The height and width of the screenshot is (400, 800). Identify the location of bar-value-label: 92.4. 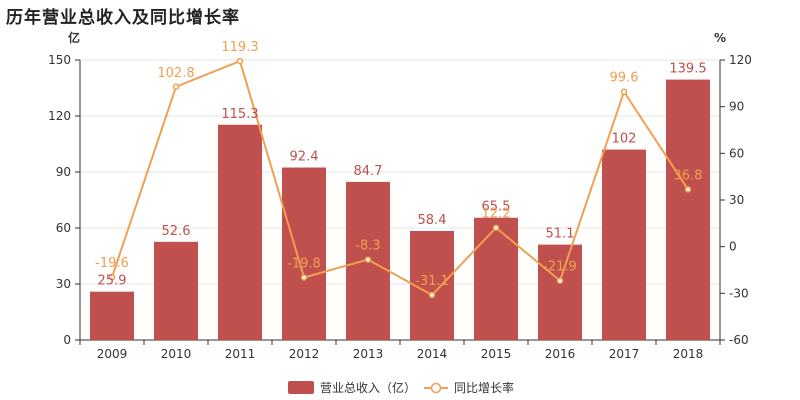
(304, 157).